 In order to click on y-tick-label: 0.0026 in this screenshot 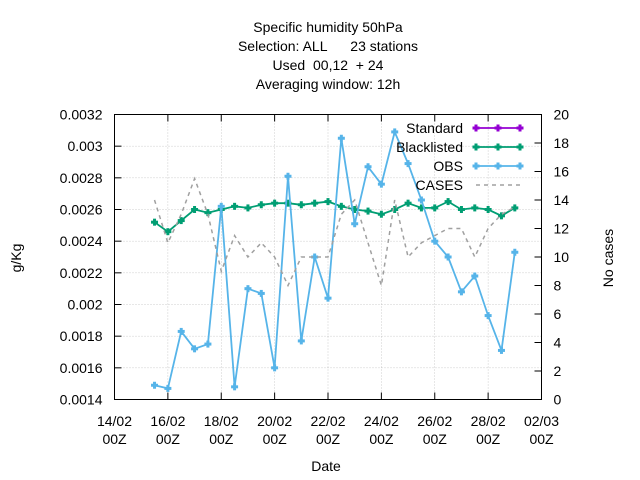, I will do `click(81, 210)`.